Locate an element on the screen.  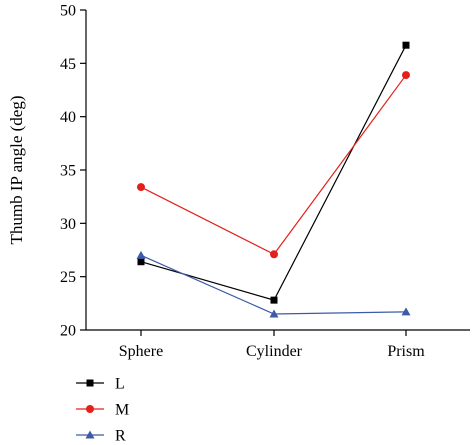
y-axis-title: Thumb IP angle (deg) is located at coordinates (16, 169).